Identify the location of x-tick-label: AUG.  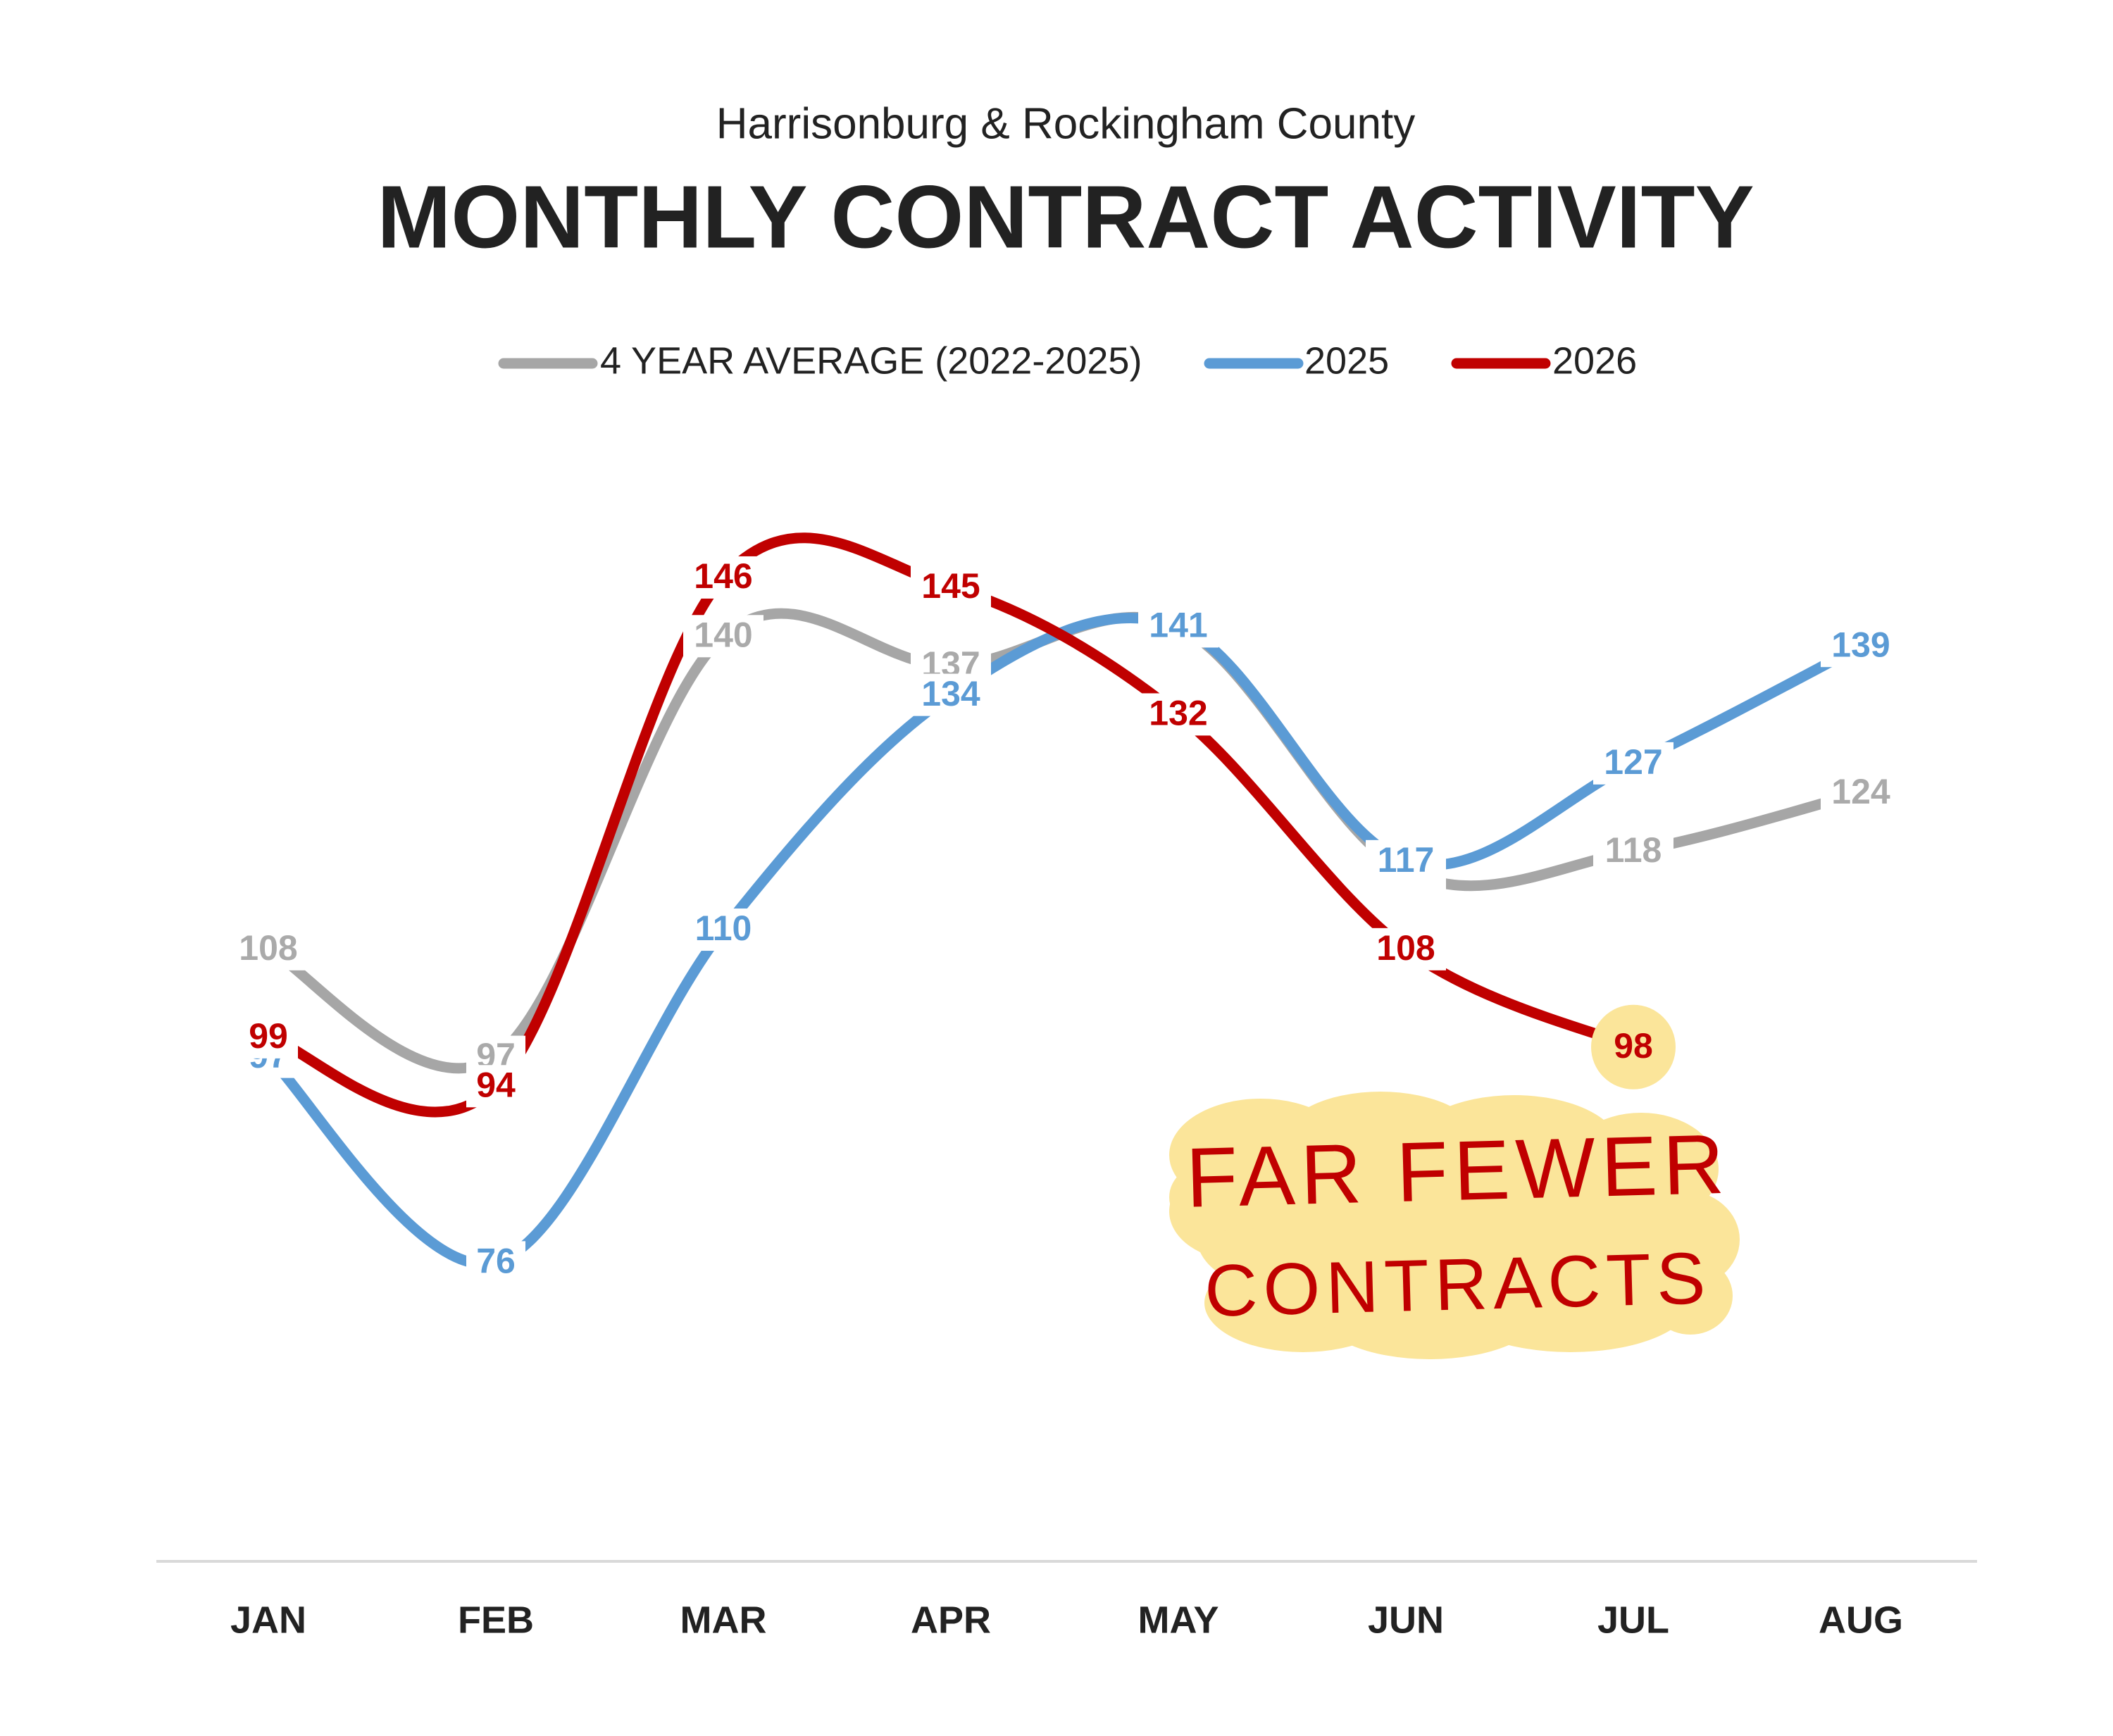
(1861, 1620).